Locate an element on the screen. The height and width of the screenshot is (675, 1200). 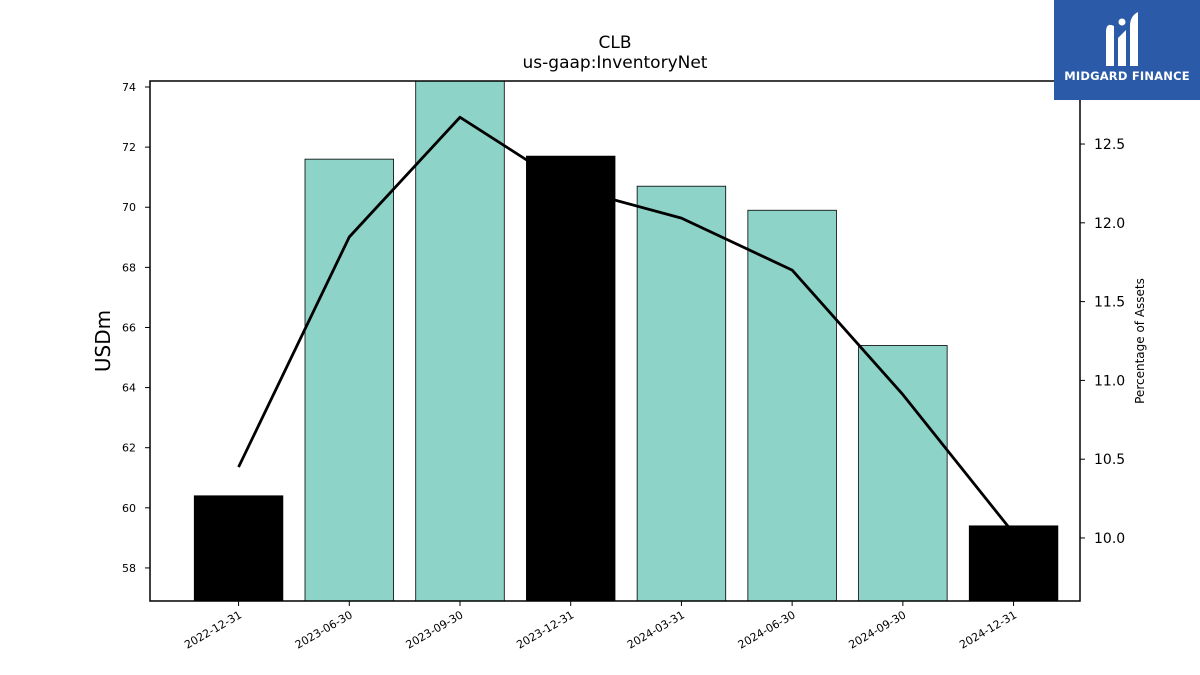
logo-text: MIDGARD FINANCE is located at coordinates (1127, 76).